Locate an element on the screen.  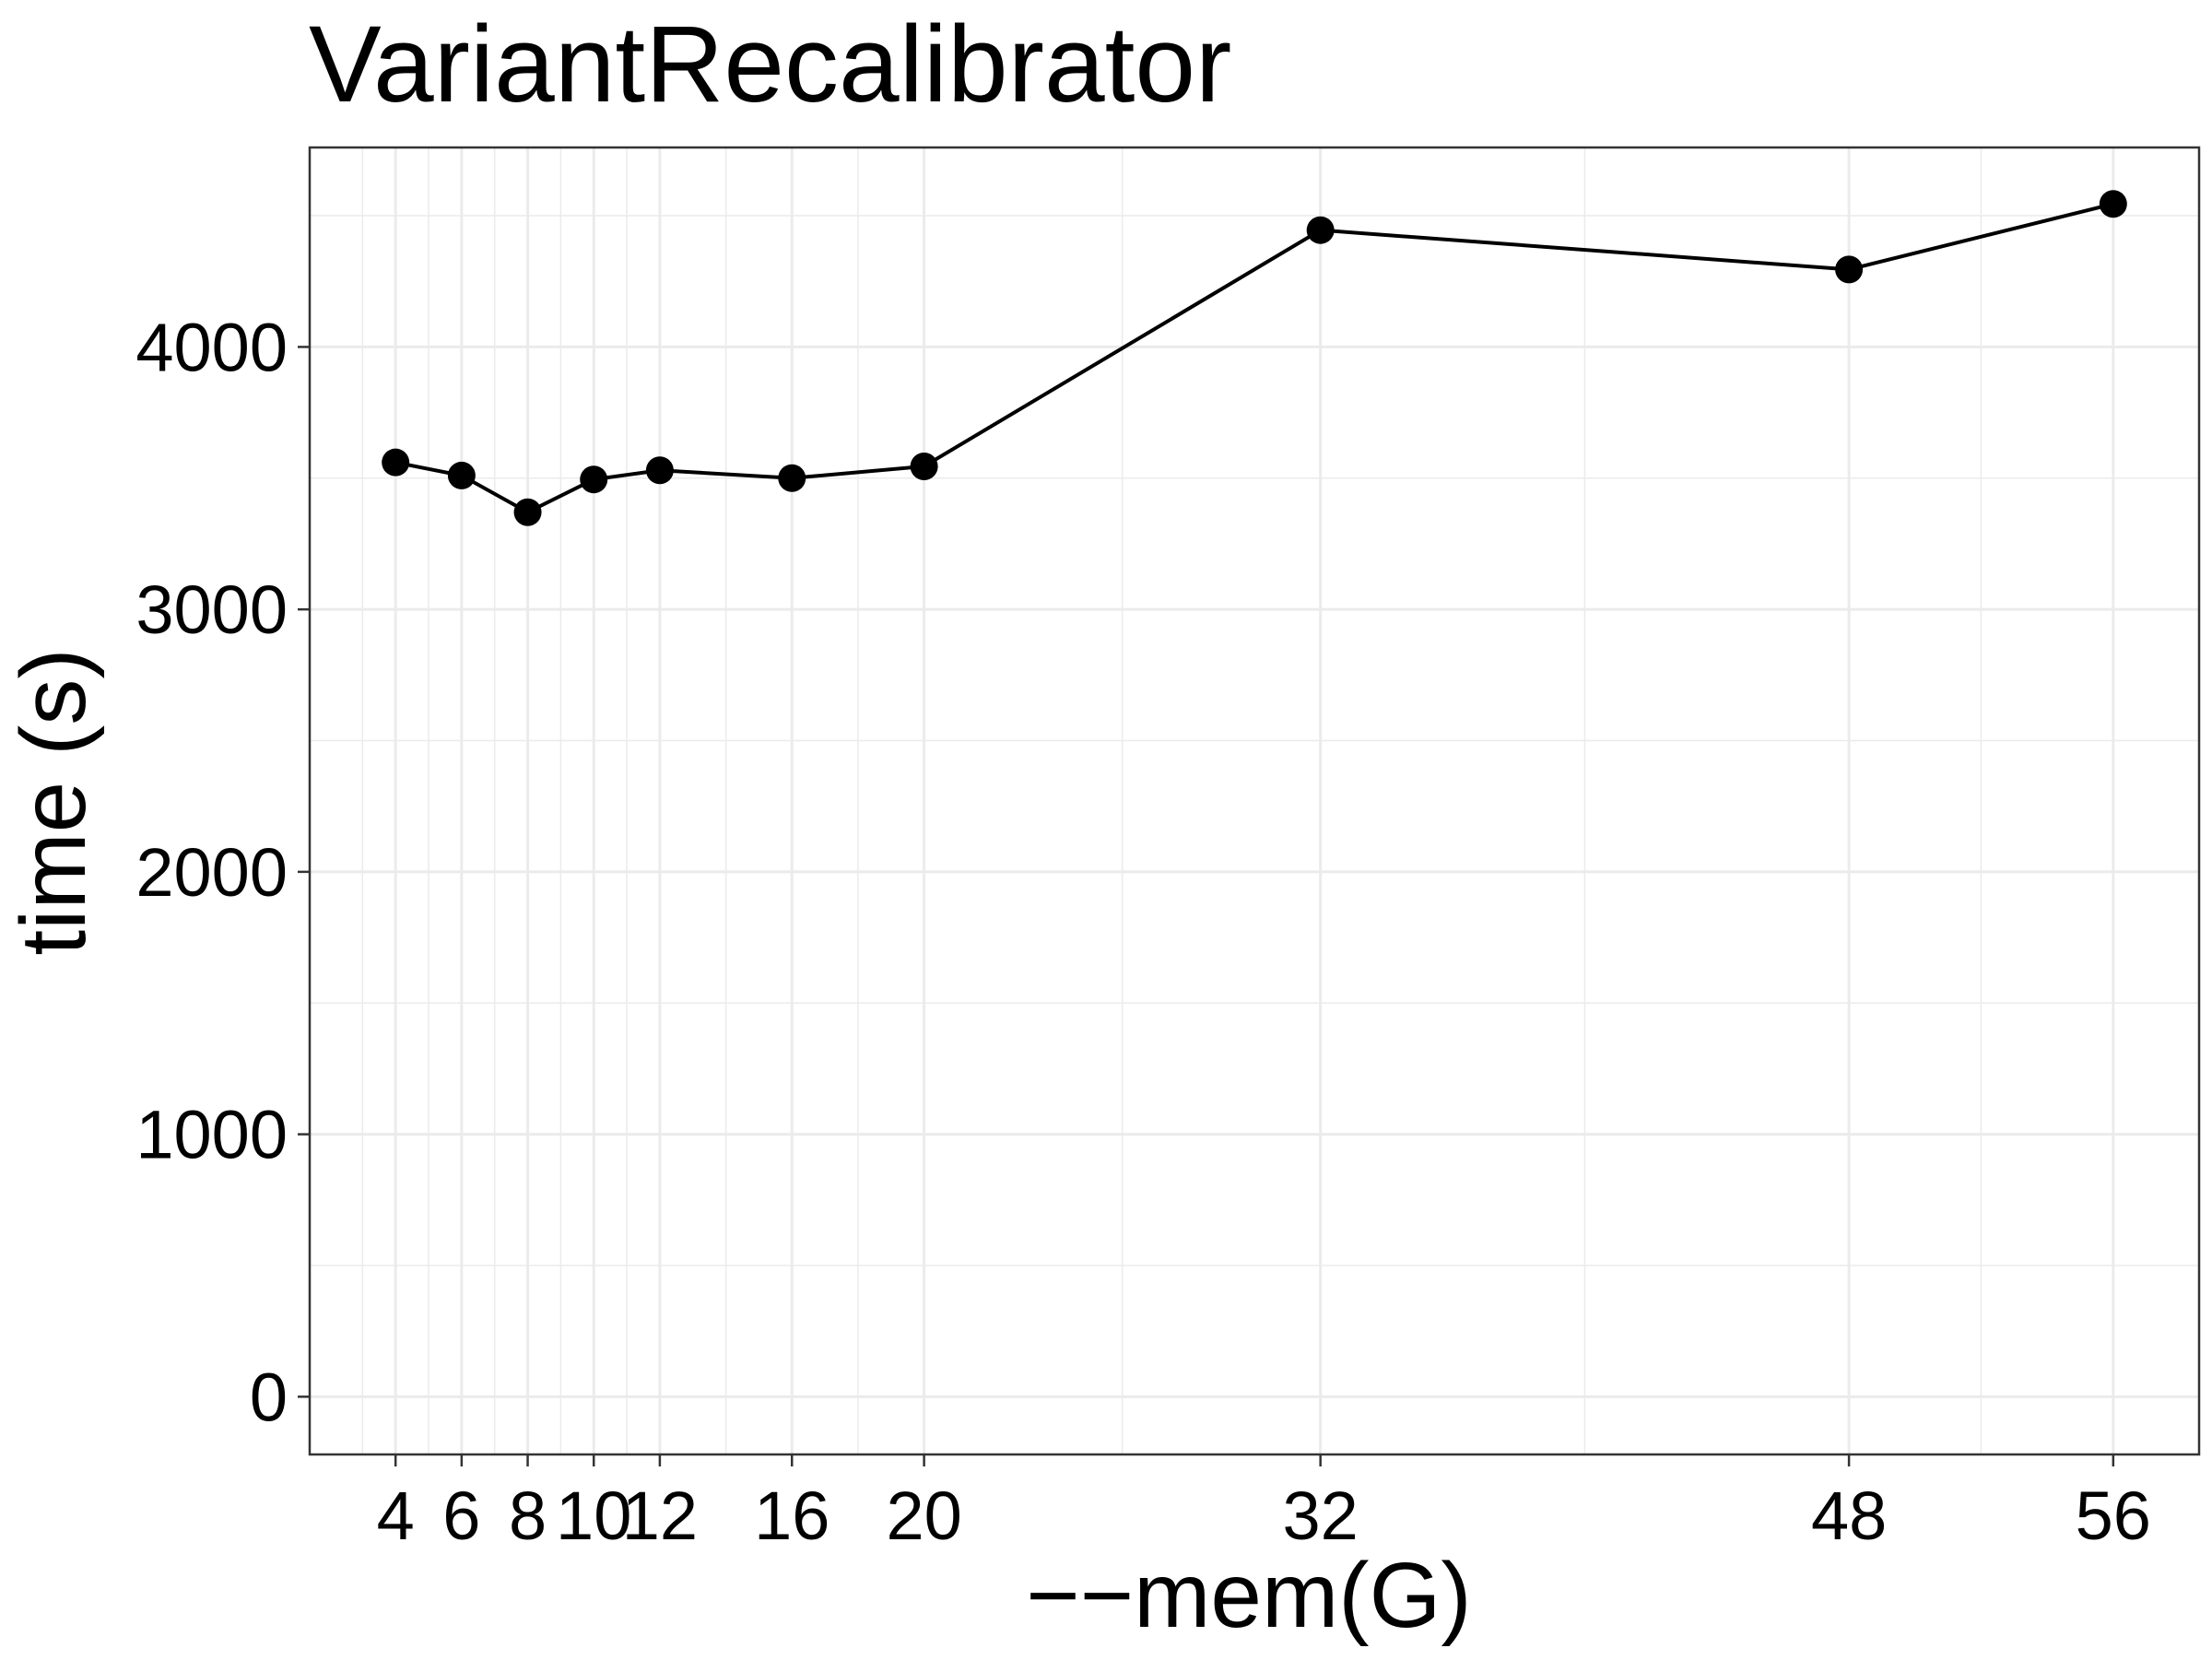
x-tick-label: 48 is located at coordinates (1849, 1516).